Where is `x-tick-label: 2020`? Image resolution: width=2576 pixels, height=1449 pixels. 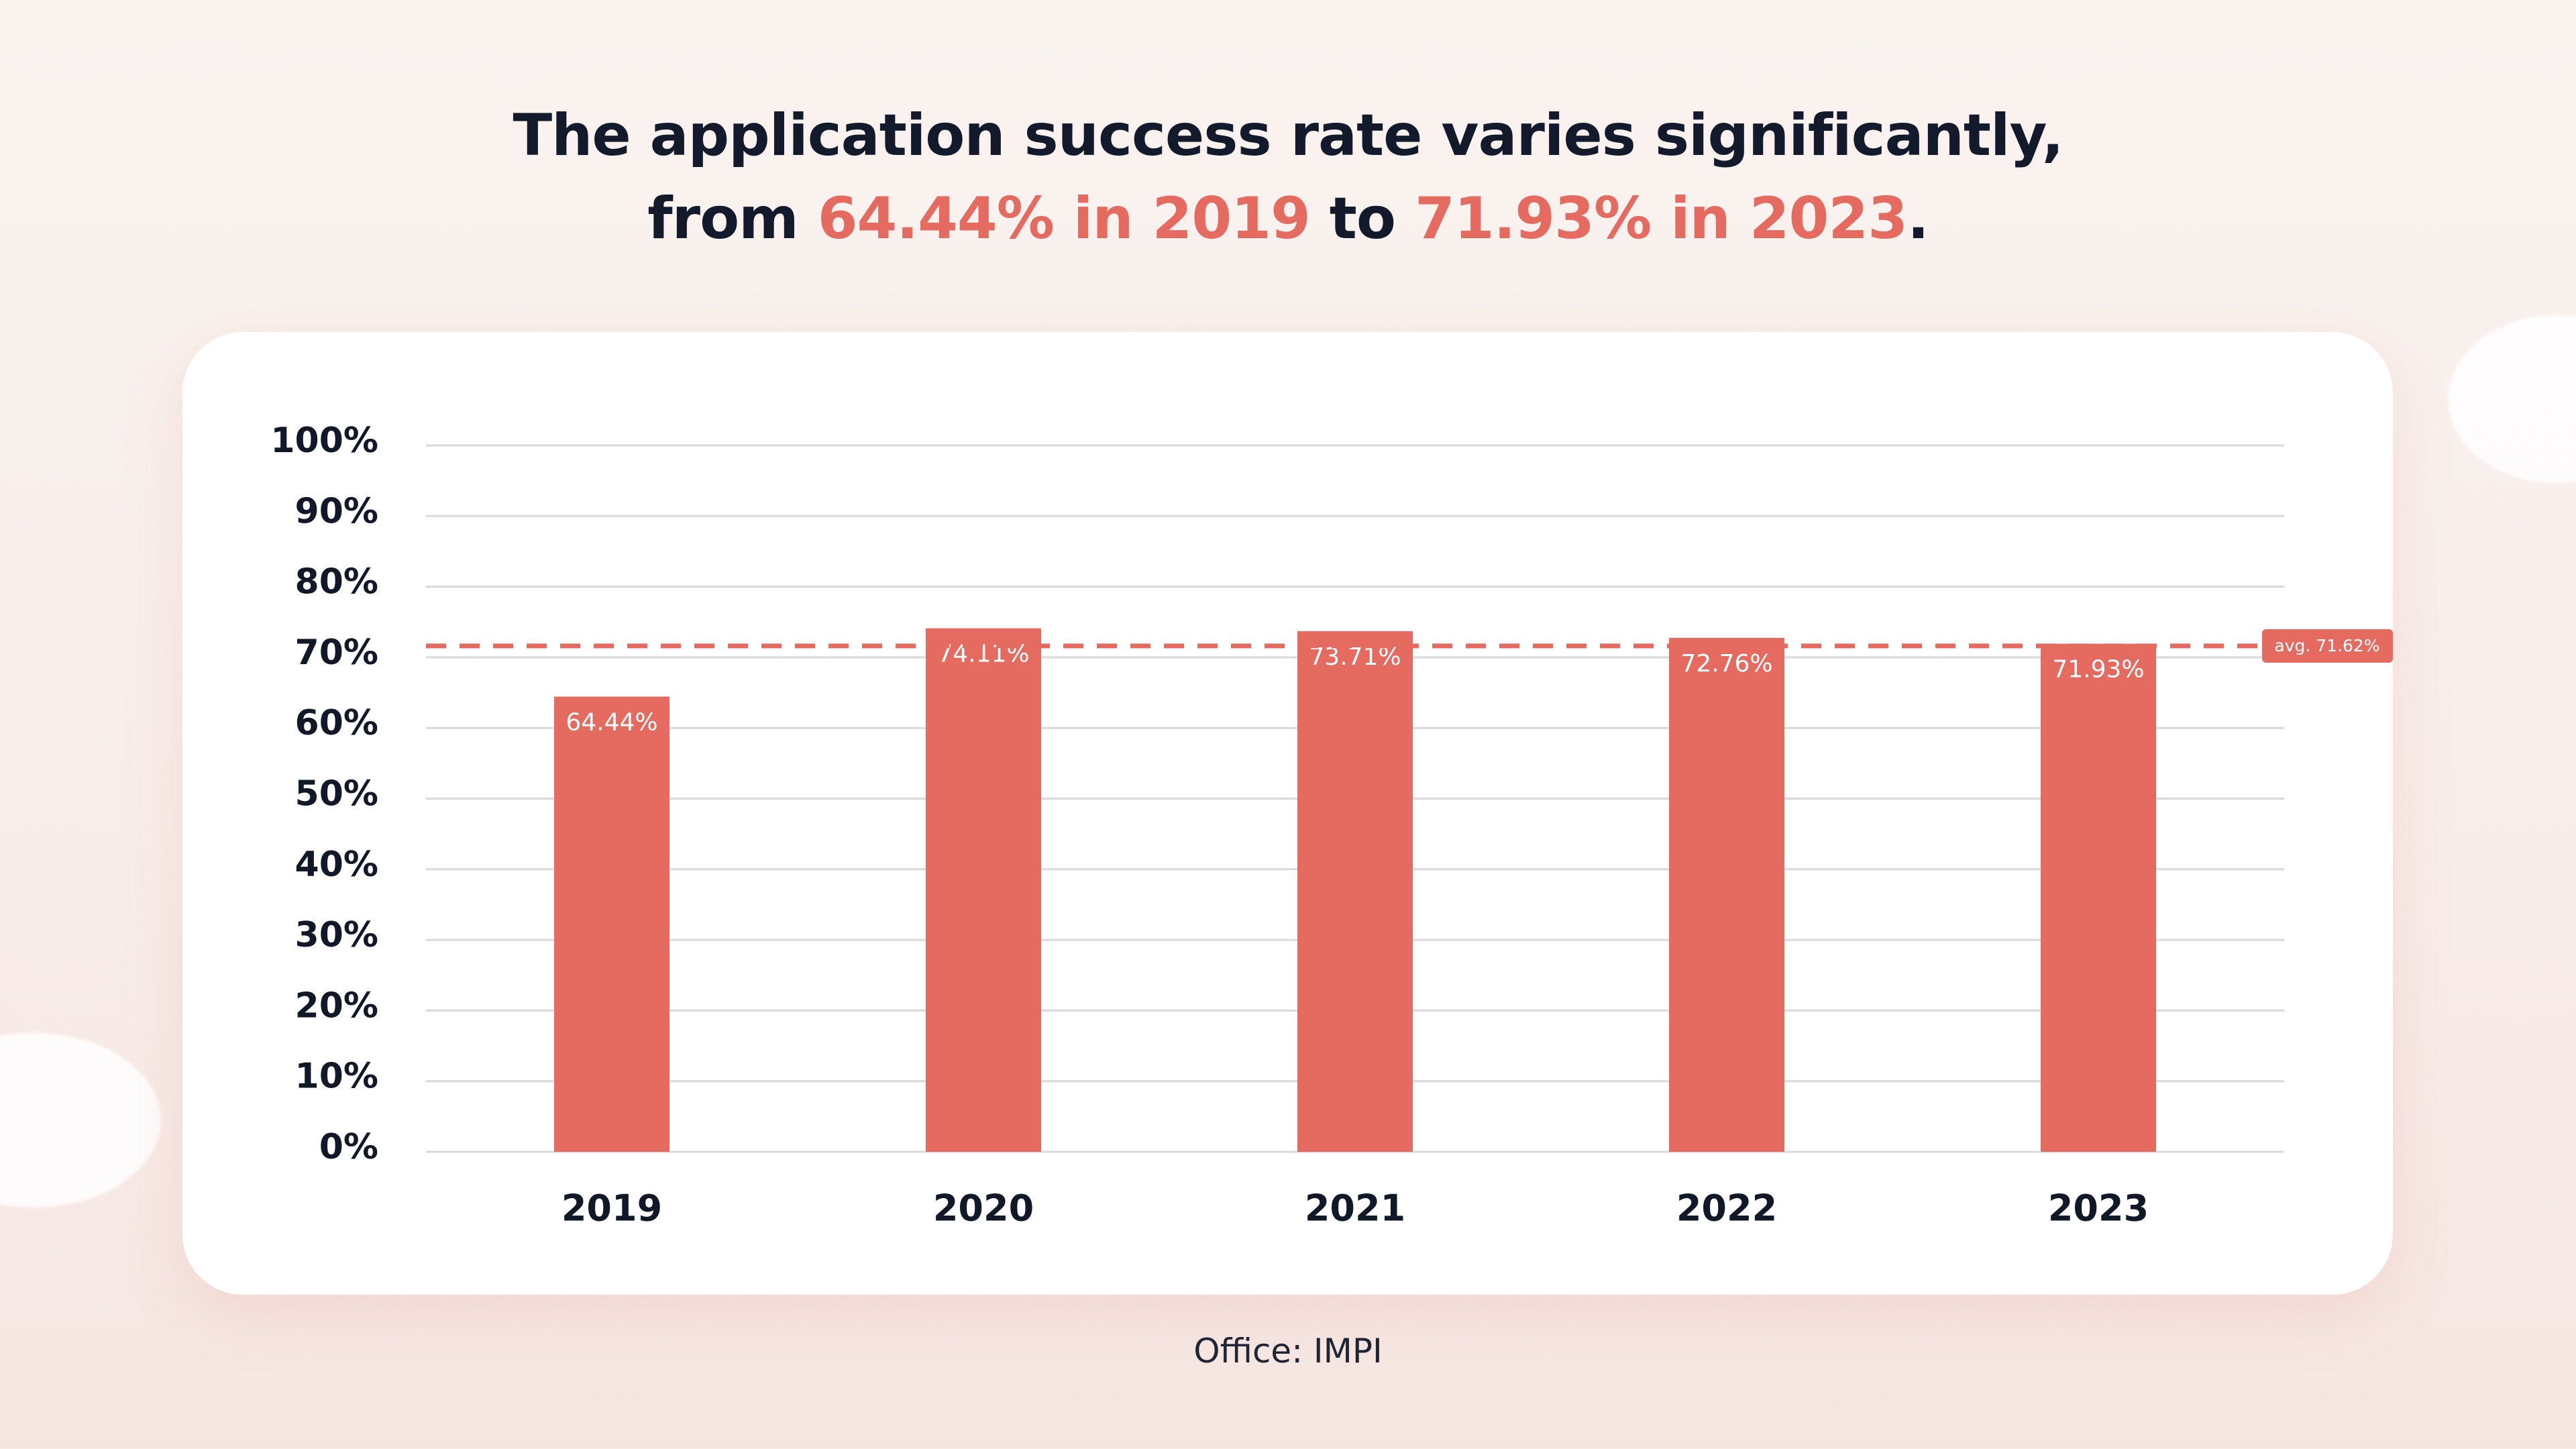
x-tick-label: 2020 is located at coordinates (983, 1208).